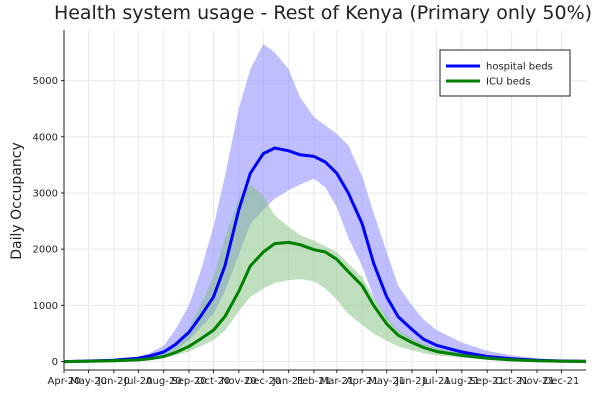 The height and width of the screenshot is (400, 600). What do you see at coordinates (164, 381) in the screenshot?
I see `x-tick-label: Aug-20` at bounding box center [164, 381].